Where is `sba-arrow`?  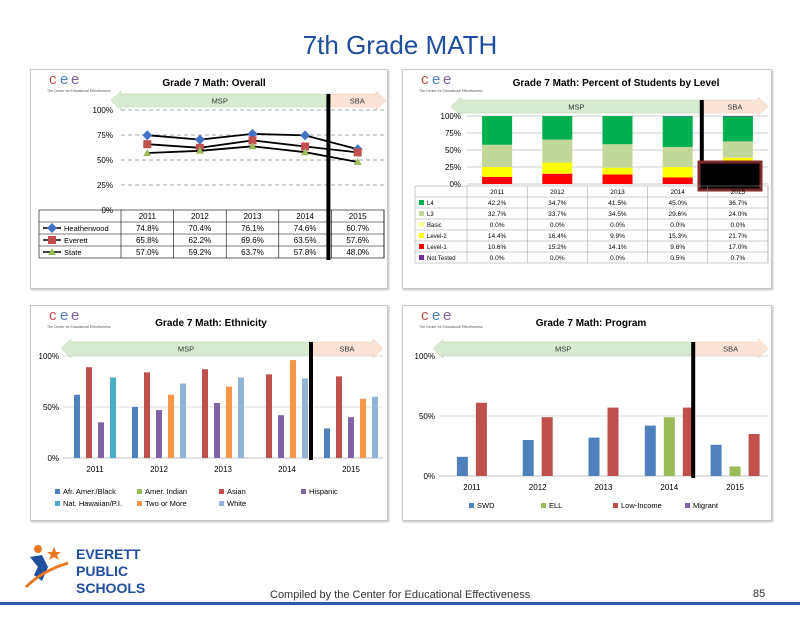 sba-arrow is located at coordinates (347, 348).